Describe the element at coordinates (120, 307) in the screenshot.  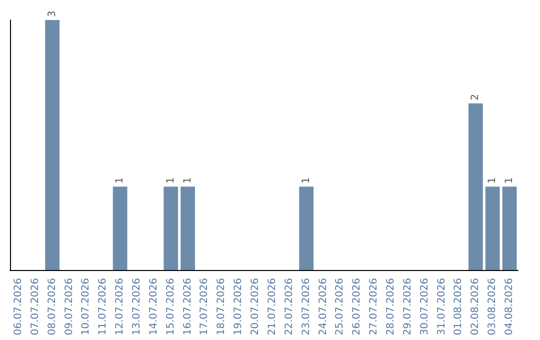
I see `x-tick-label: 12.07.2026` at that location.